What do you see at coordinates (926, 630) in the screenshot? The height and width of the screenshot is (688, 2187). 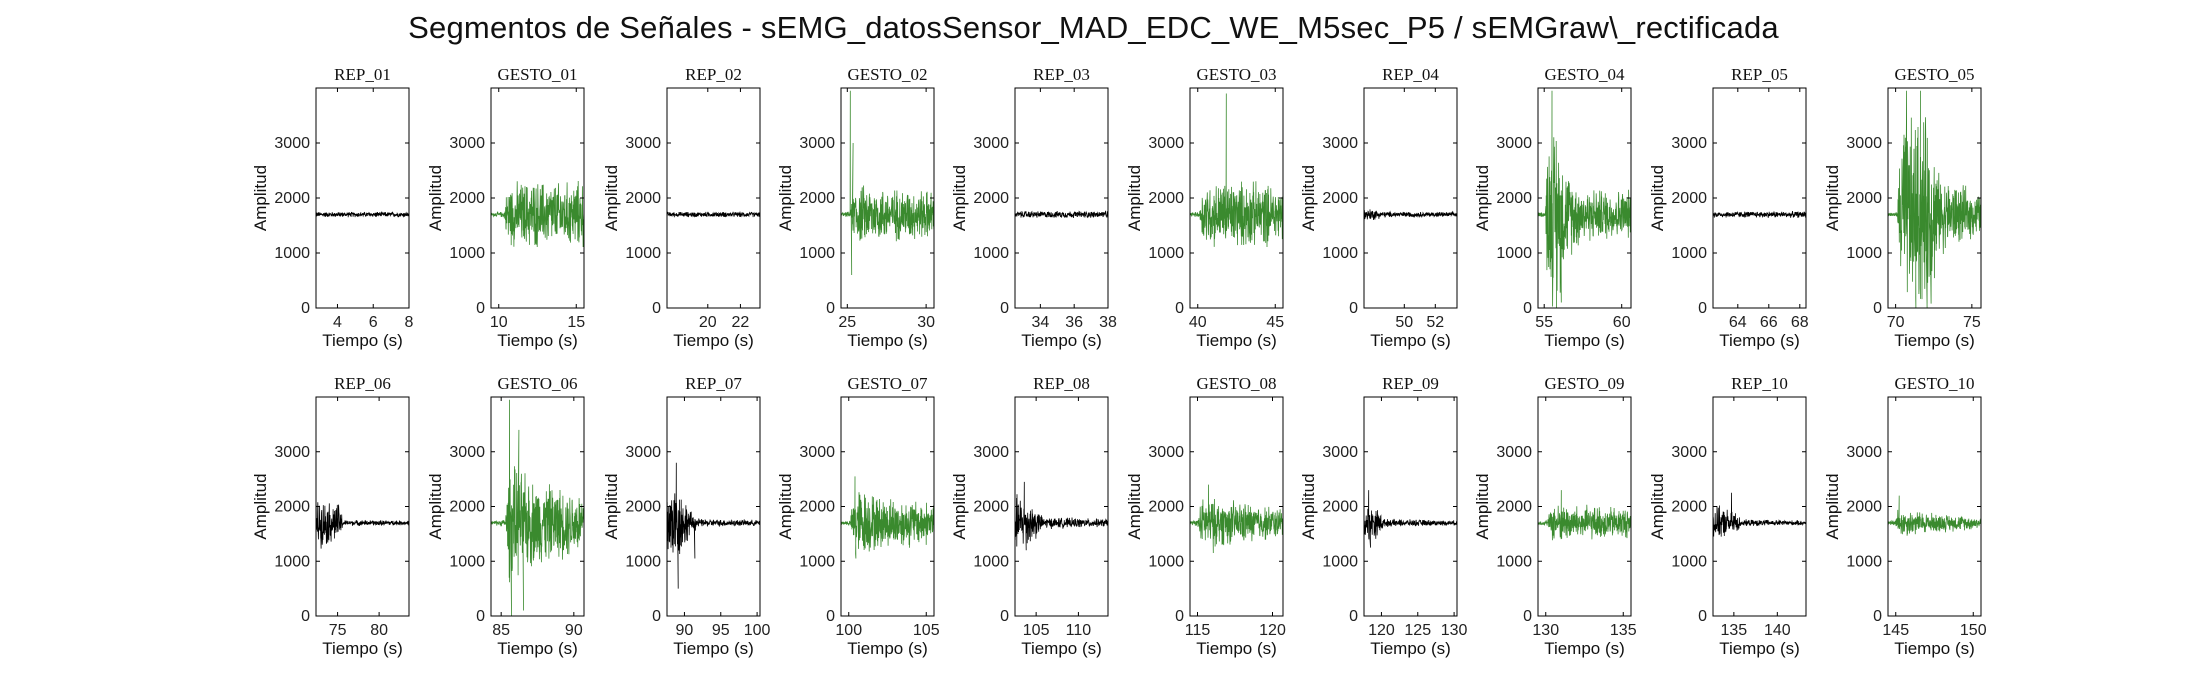 I see `x-tick-label: 105` at bounding box center [926, 630].